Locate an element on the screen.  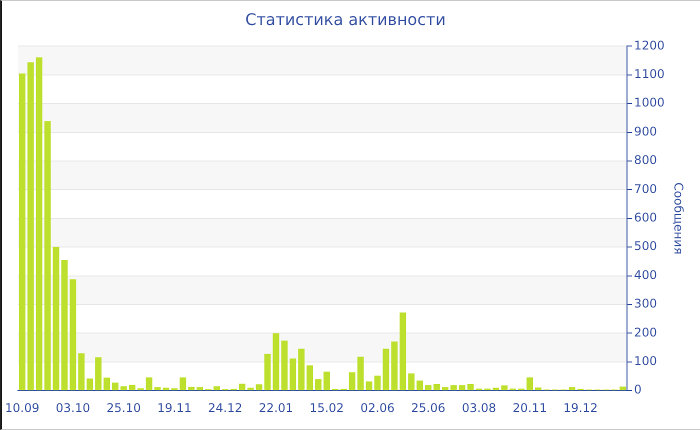
y-axis-title: Сообщения is located at coordinates (679, 218).